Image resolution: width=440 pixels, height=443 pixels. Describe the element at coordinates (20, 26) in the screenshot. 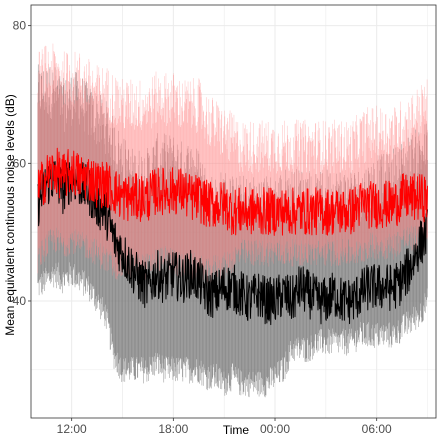

I see `y-tick-label: 80` at that location.